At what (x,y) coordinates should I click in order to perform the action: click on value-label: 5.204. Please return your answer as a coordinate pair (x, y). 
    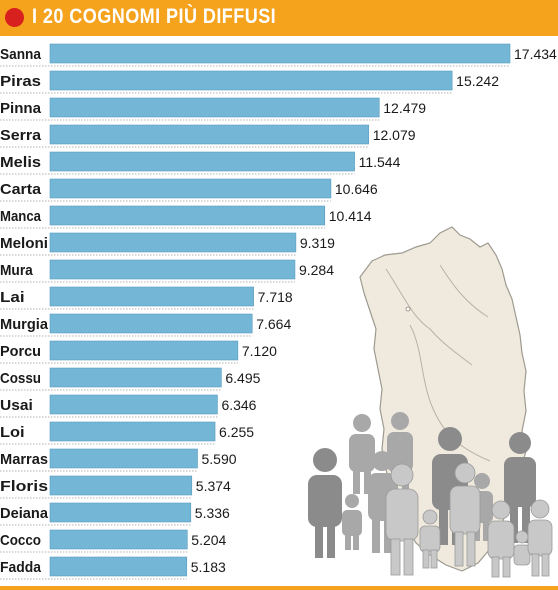
    Looking at the image, I should click on (208, 540).